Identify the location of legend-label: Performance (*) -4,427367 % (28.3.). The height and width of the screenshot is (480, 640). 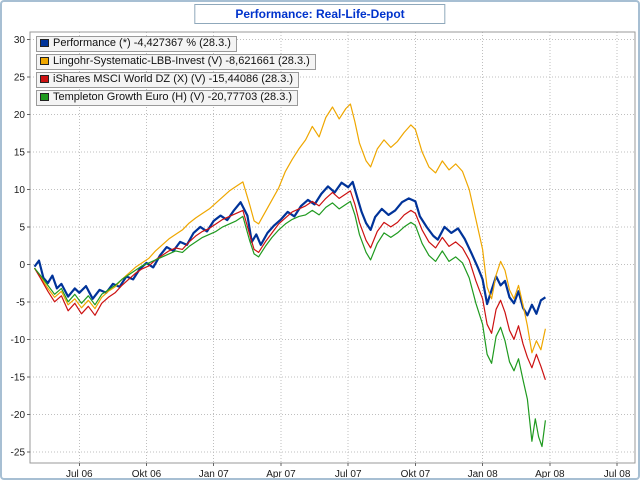
(142, 43).